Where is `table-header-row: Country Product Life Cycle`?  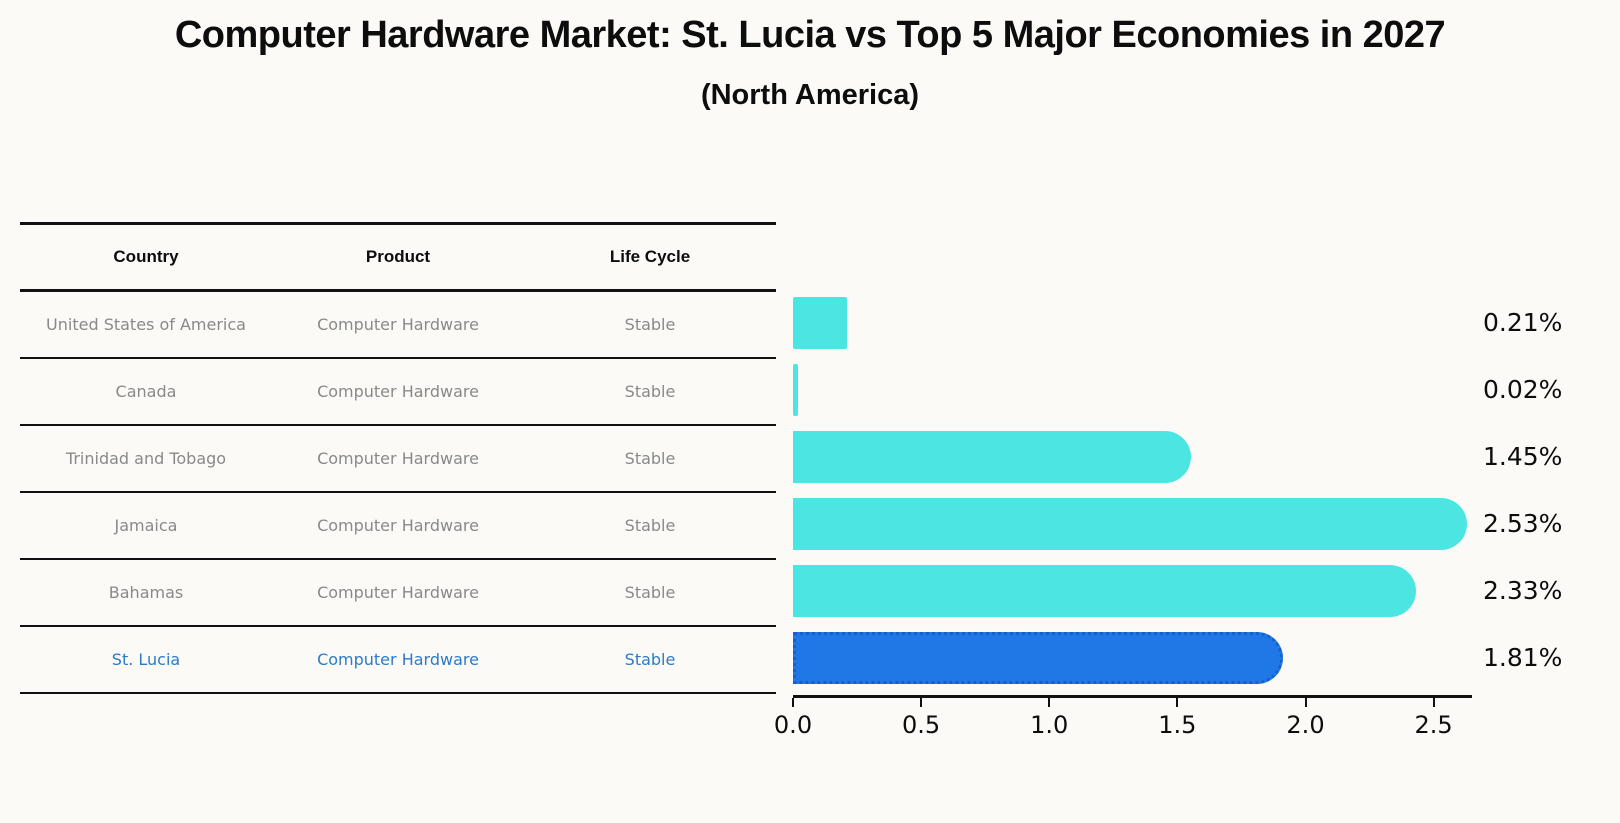
table-header-row: Country Product Life Cycle is located at coordinates (398, 258).